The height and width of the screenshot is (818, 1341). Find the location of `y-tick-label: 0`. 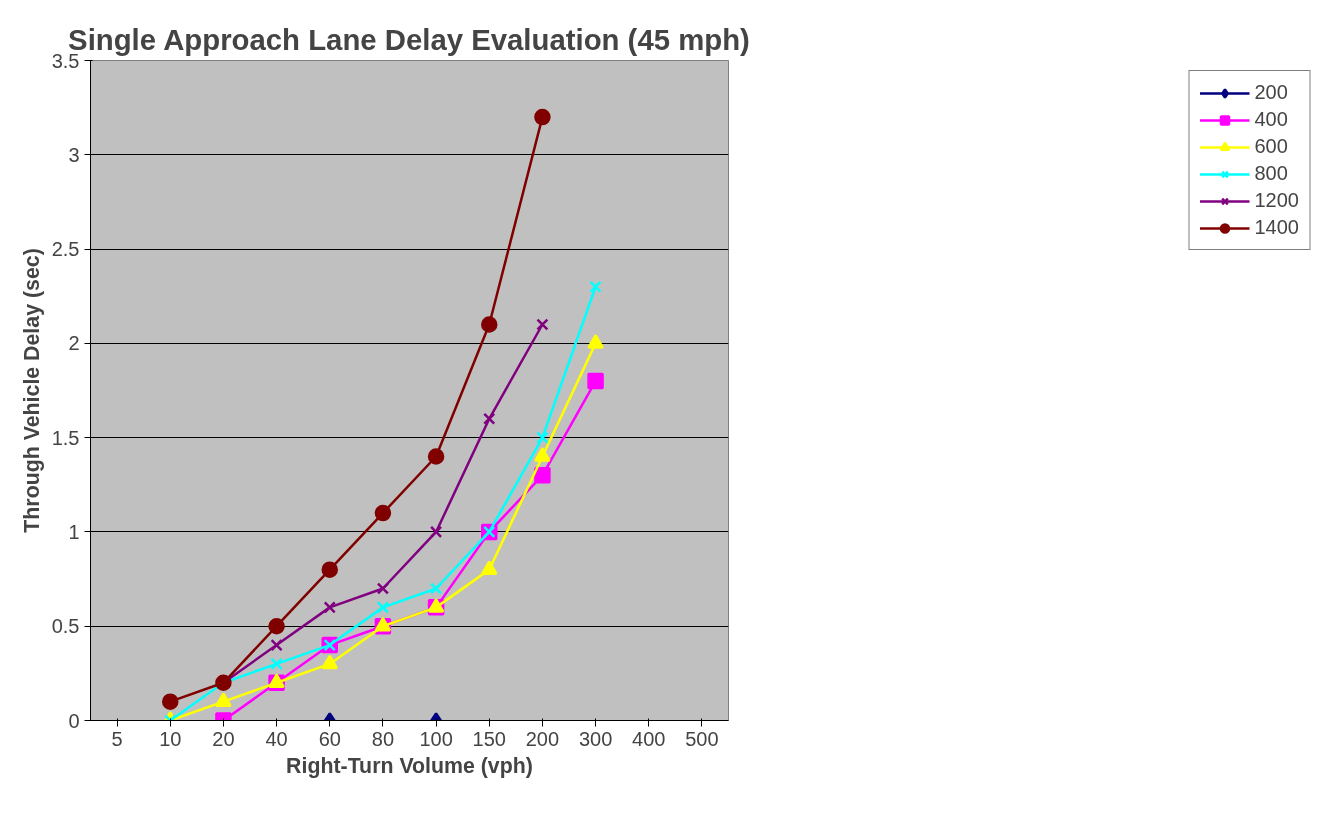

y-tick-label: 0 is located at coordinates (74, 720).